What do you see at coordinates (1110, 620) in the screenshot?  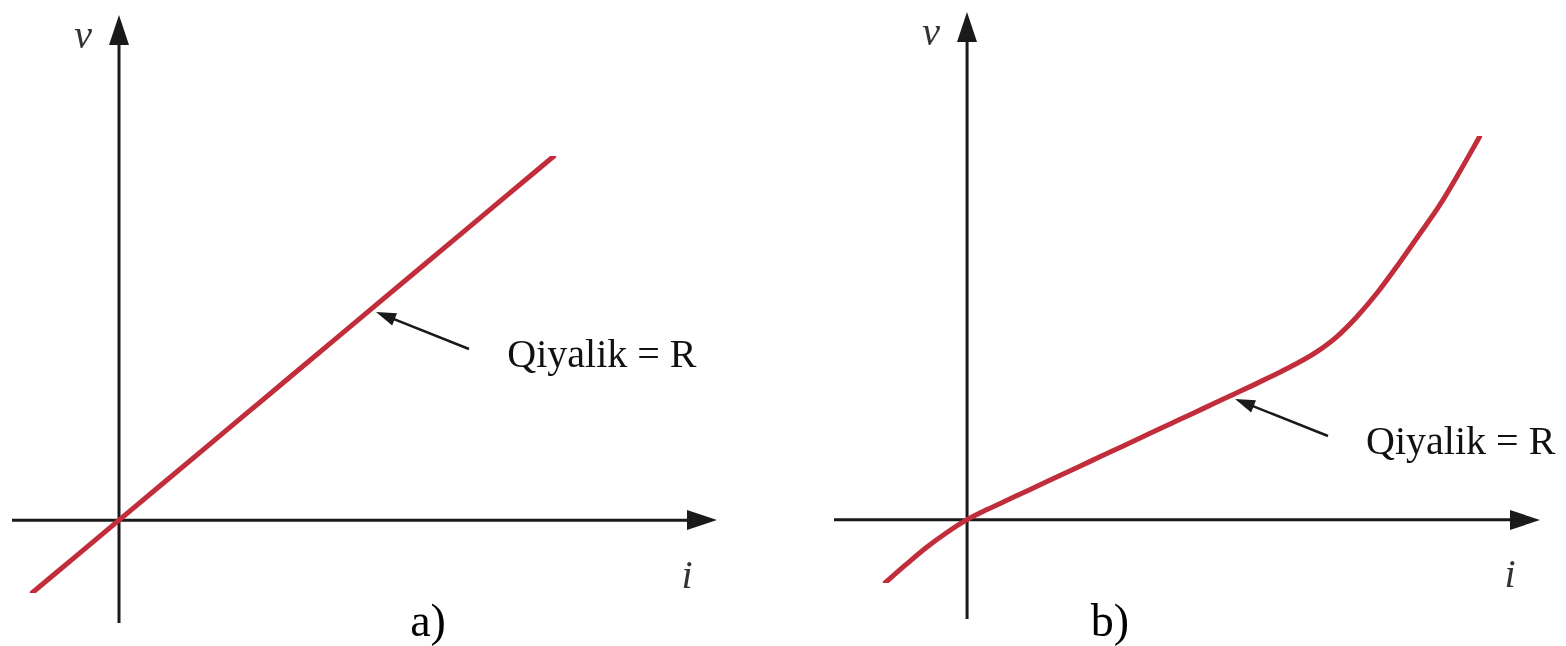 I see `text: b)` at bounding box center [1110, 620].